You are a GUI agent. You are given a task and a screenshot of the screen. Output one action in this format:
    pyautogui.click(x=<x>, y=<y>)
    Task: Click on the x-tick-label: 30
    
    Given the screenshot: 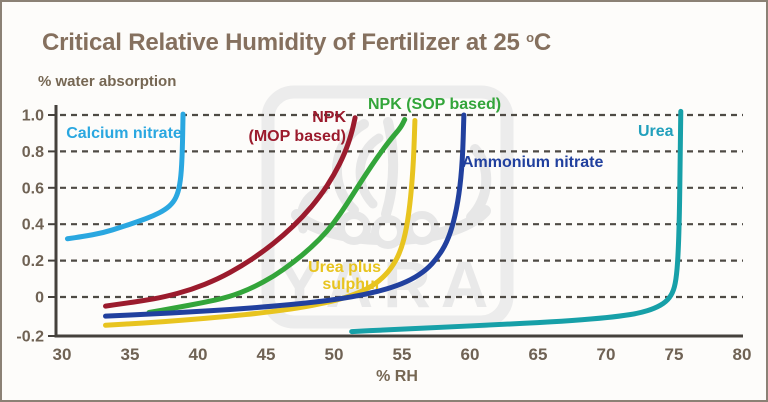 What is the action you would take?
    pyautogui.click(x=62, y=354)
    